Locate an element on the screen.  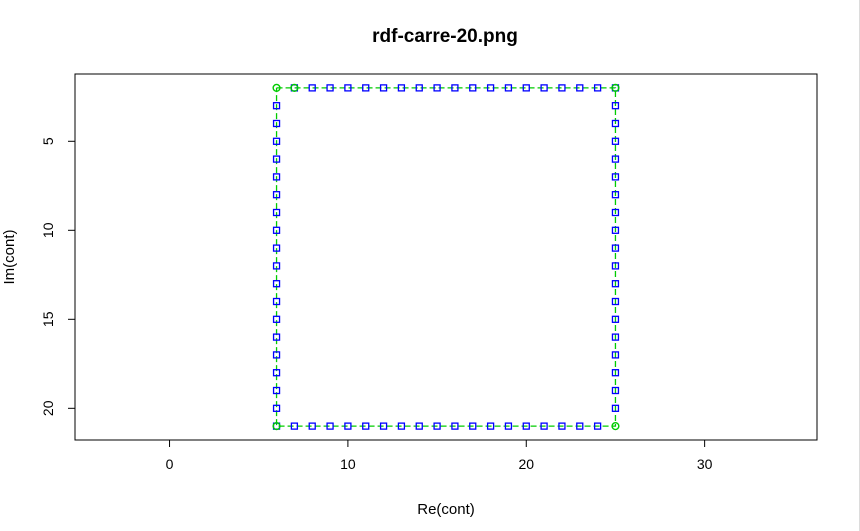
y-tick-label: 10 is located at coordinates (48, 230).